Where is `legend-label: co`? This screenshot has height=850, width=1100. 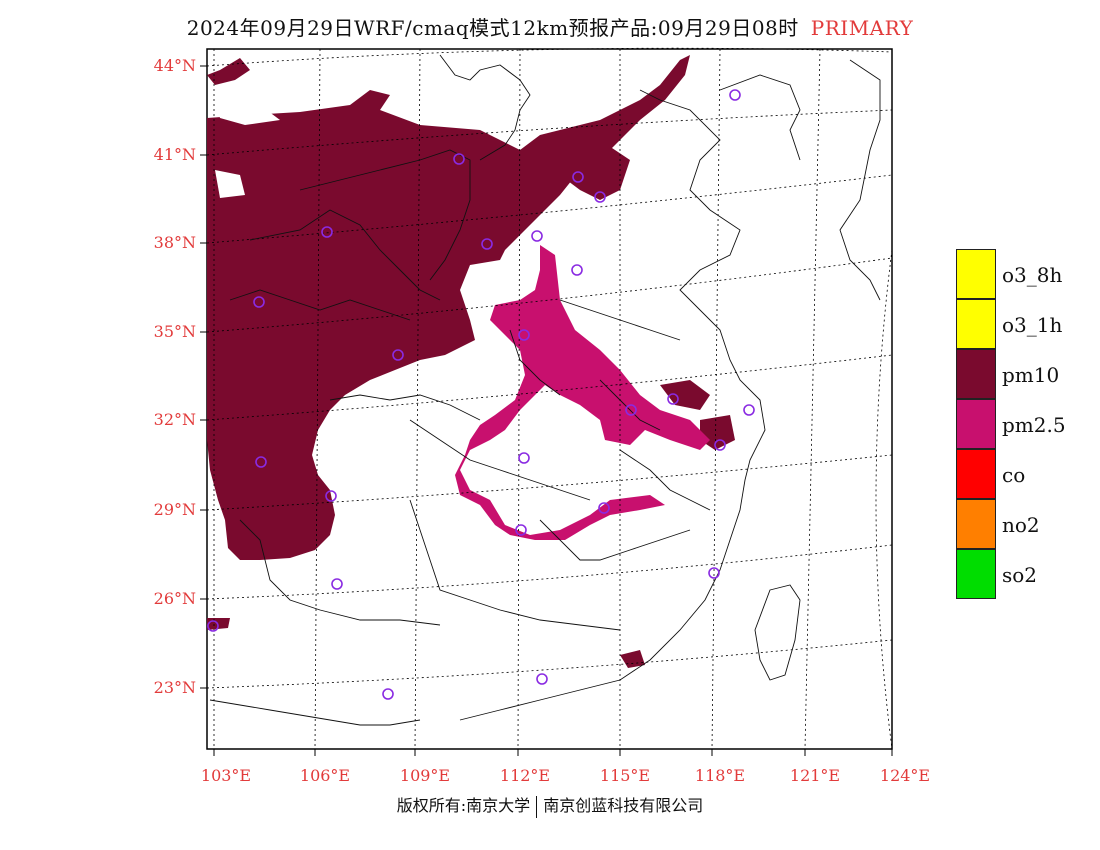
legend-label: co is located at coordinates (1014, 475).